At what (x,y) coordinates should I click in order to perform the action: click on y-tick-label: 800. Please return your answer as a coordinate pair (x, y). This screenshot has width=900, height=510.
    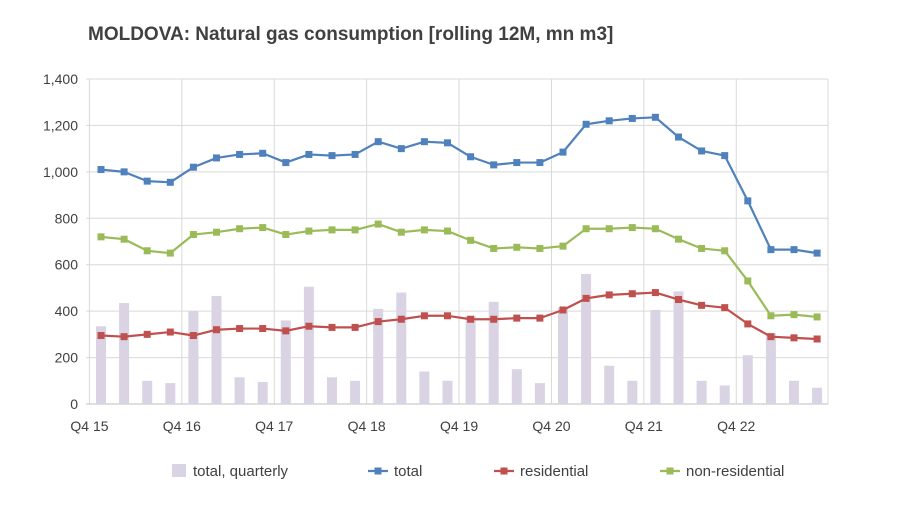
    Looking at the image, I should click on (67, 218).